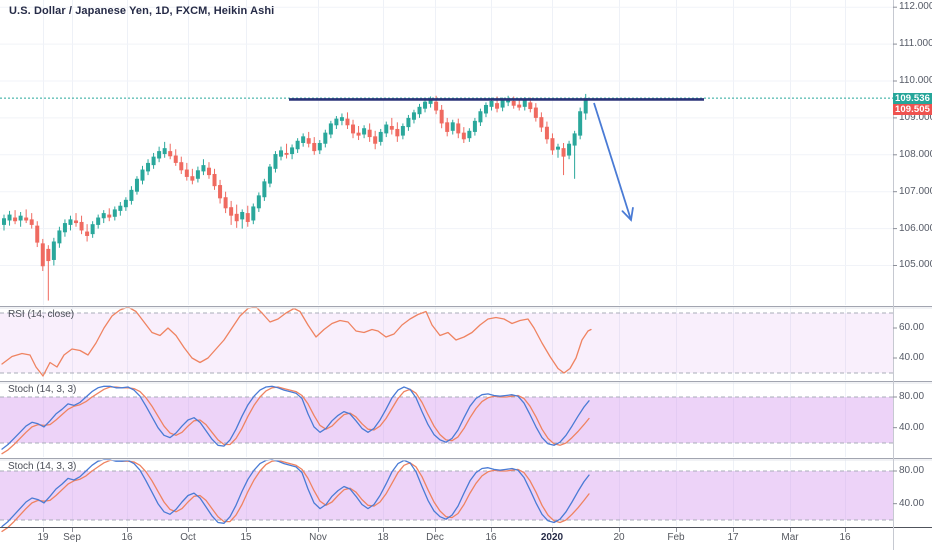 Image resolution: width=932 pixels, height=550 pixels. Describe the element at coordinates (915, 117) in the screenshot. I see `price-tick-label: 109.000` at that location.